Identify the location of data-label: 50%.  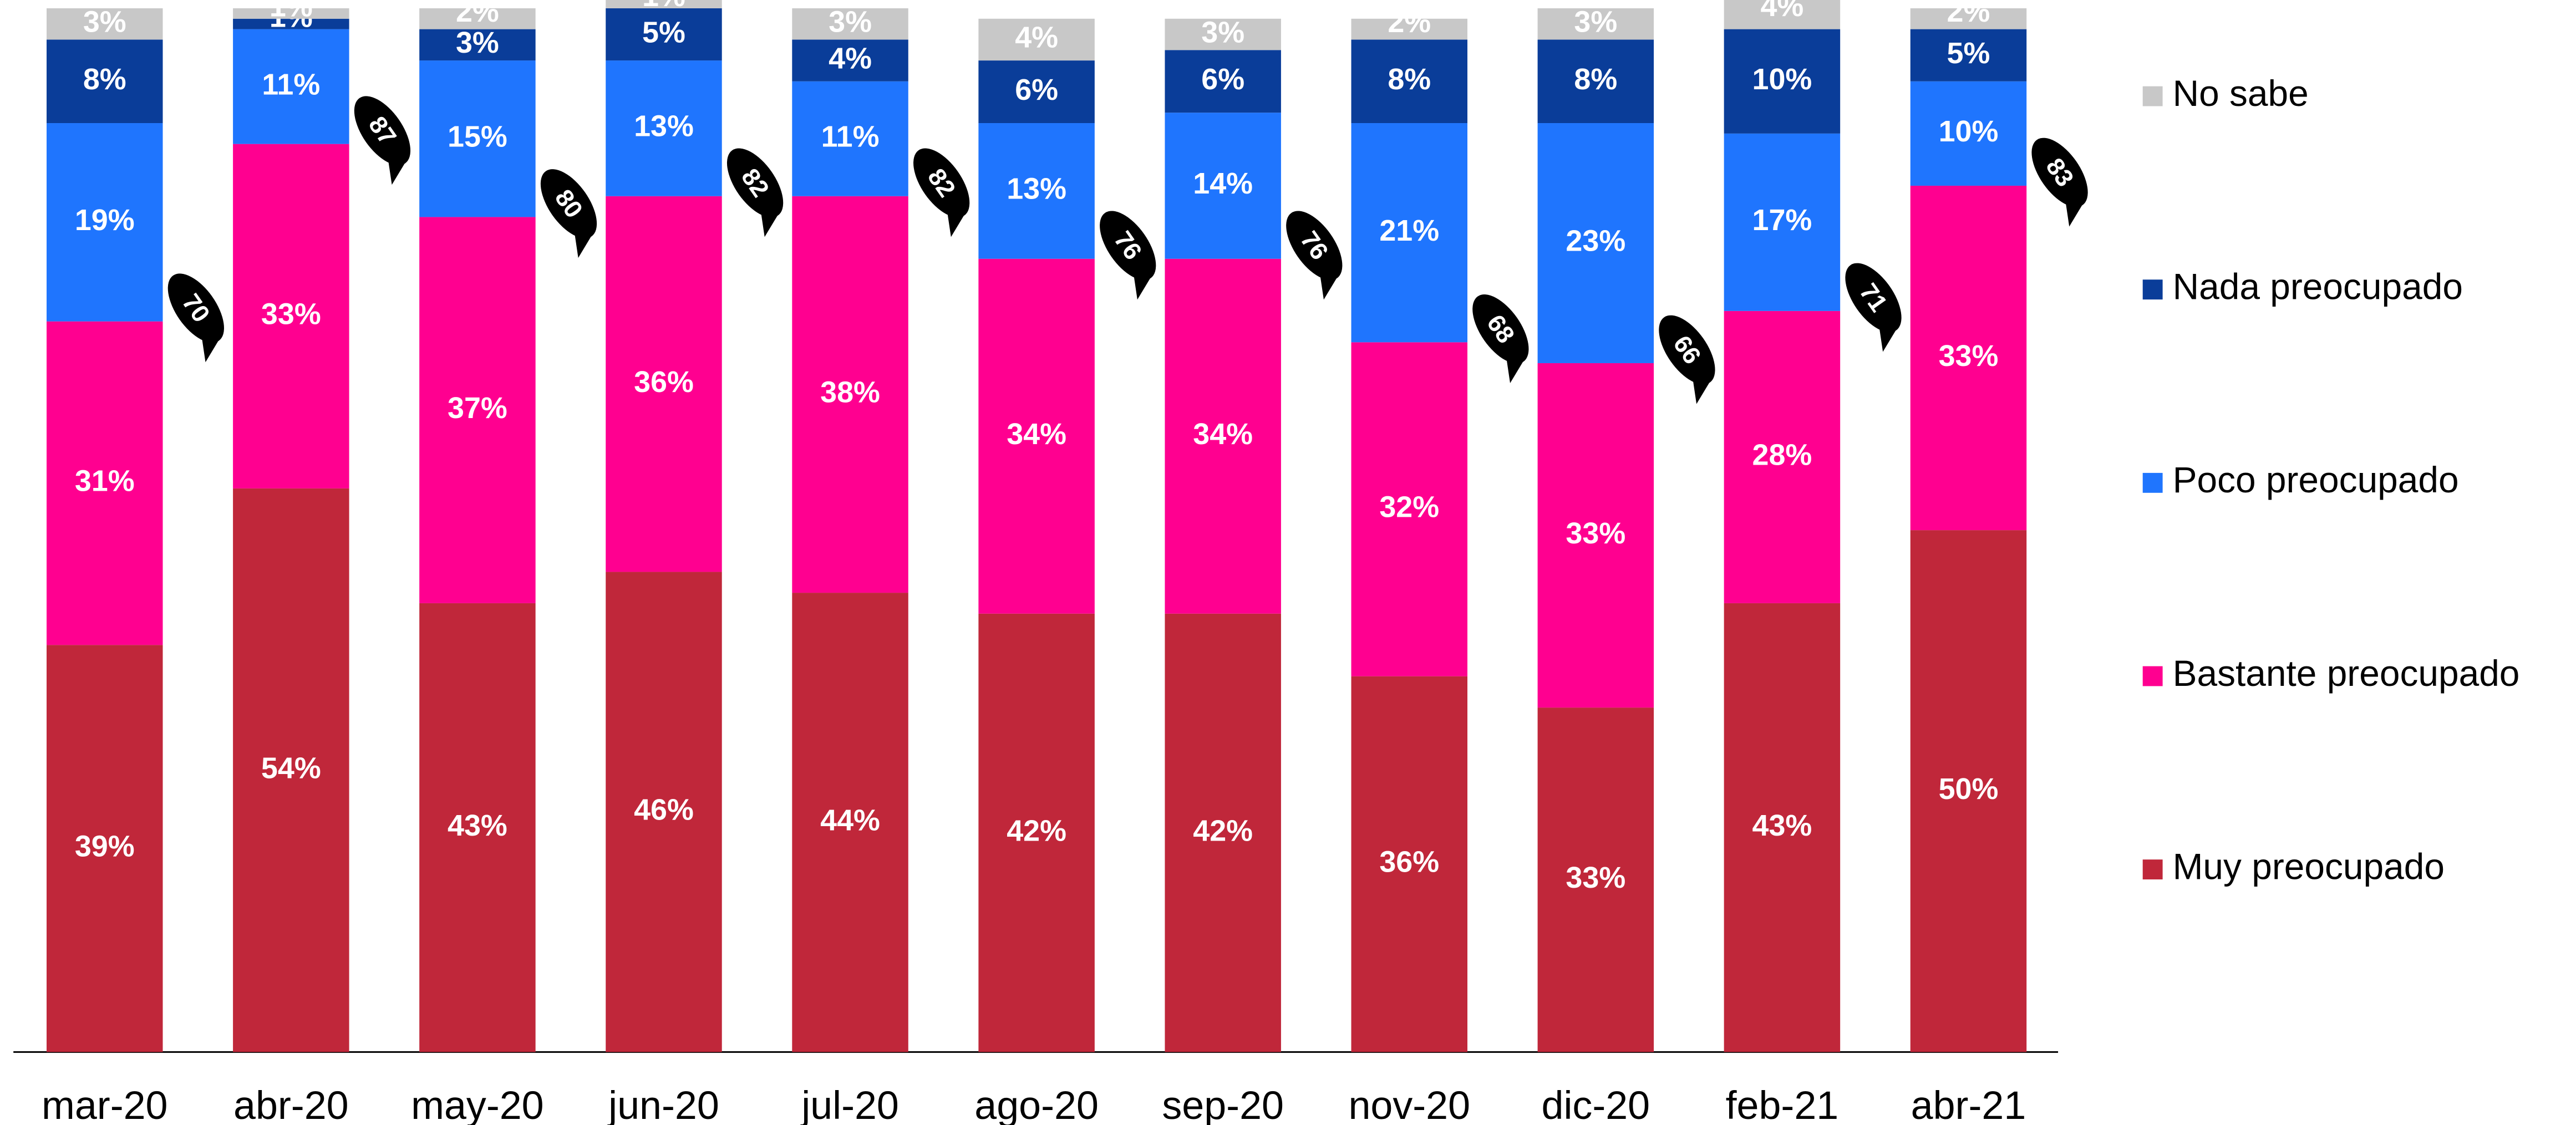
(1969, 789).